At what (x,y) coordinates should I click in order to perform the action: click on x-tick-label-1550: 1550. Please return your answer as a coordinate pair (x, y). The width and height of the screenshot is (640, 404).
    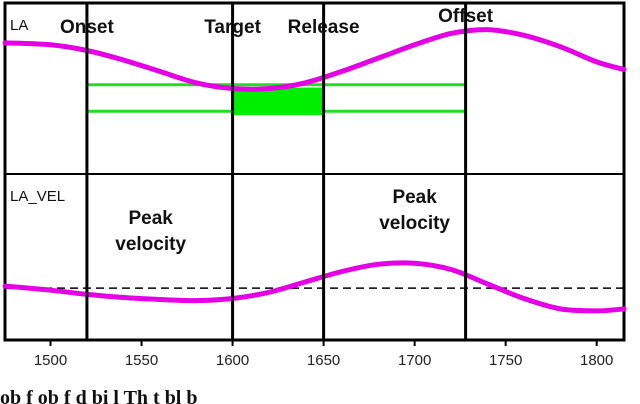
    Looking at the image, I should click on (141, 360).